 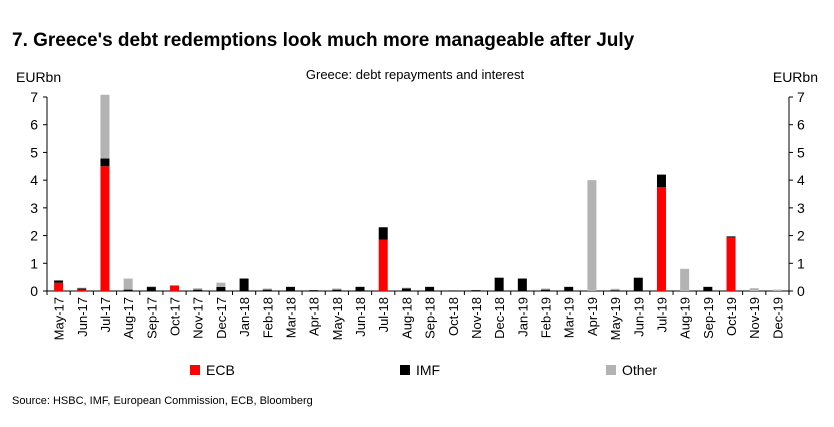 I want to click on x-tick-label: Apr-19, so click(x=592, y=316).